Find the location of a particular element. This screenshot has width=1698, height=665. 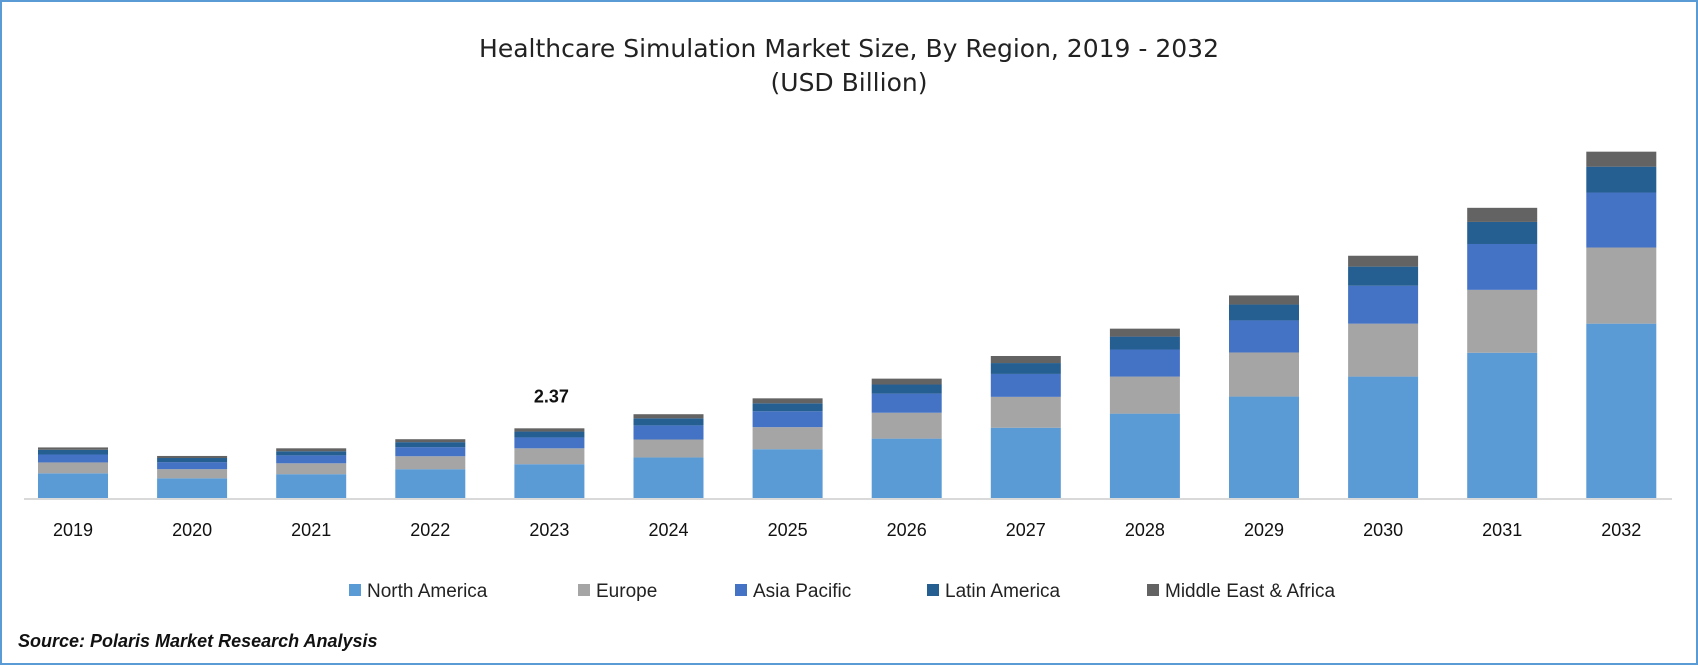

x-tick-label-2027: 2027 is located at coordinates (1026, 530).